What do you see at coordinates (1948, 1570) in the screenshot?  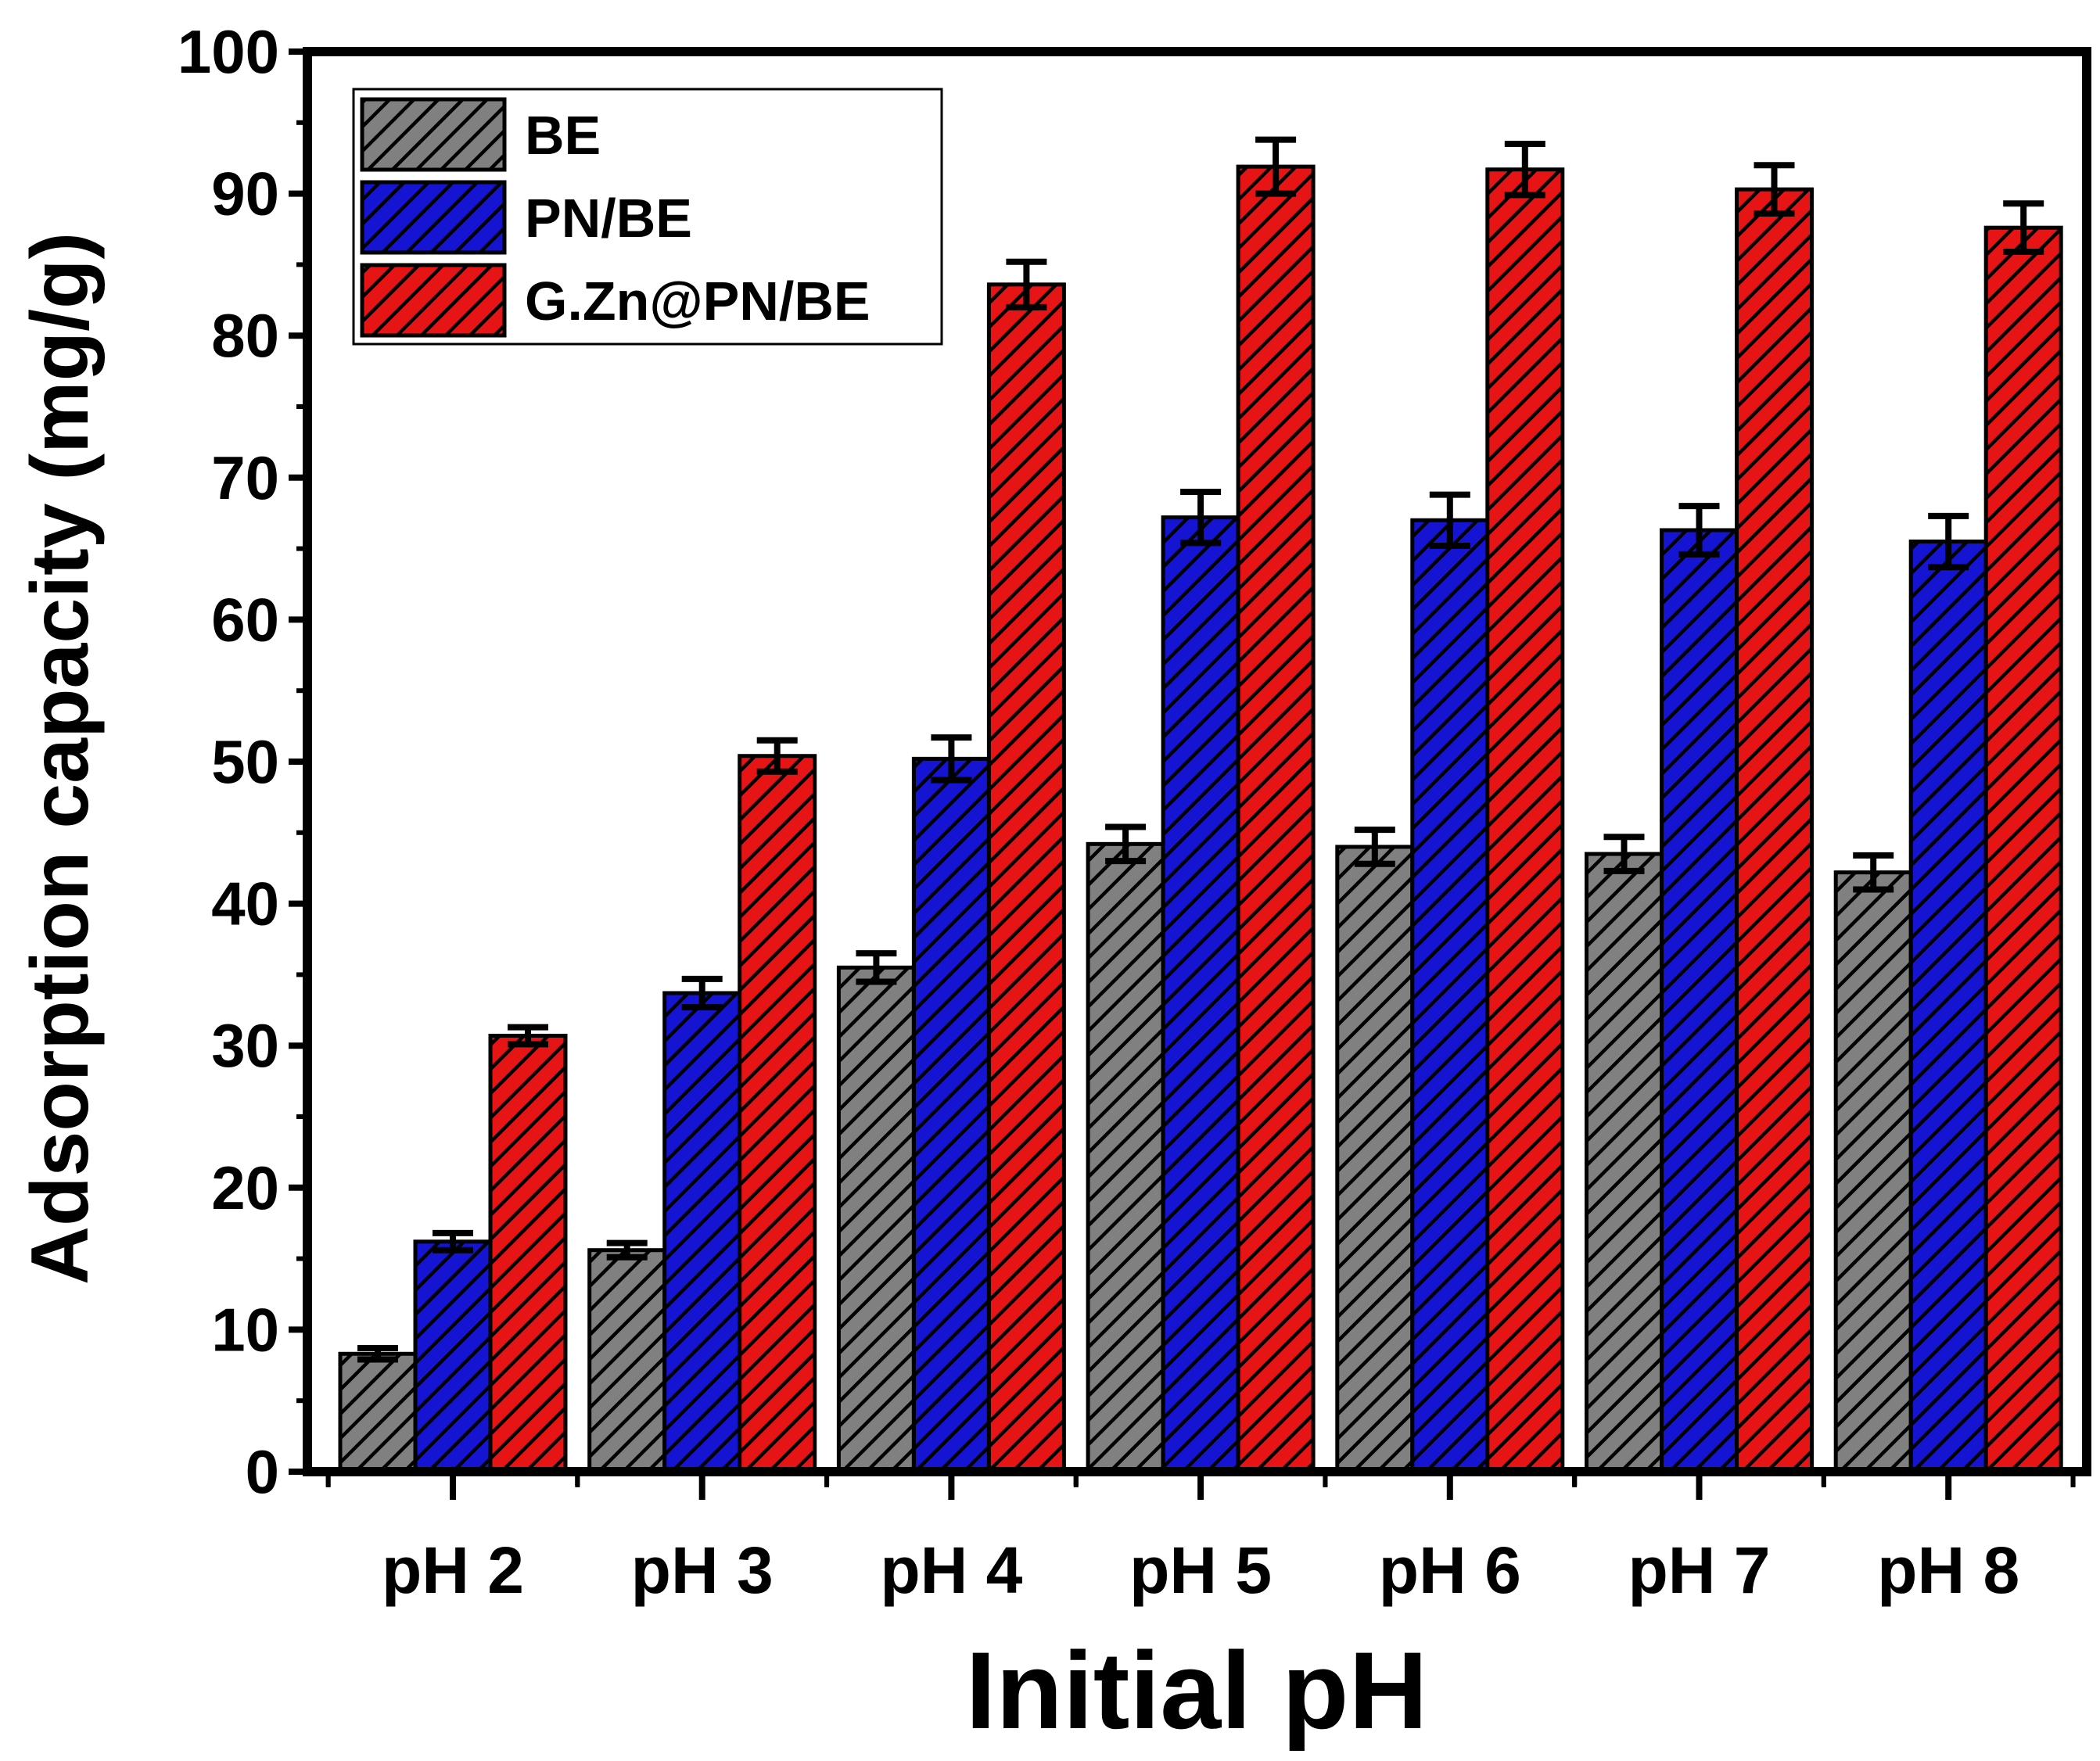 I see `x-tick-label-ph-8: pH 8` at bounding box center [1948, 1570].